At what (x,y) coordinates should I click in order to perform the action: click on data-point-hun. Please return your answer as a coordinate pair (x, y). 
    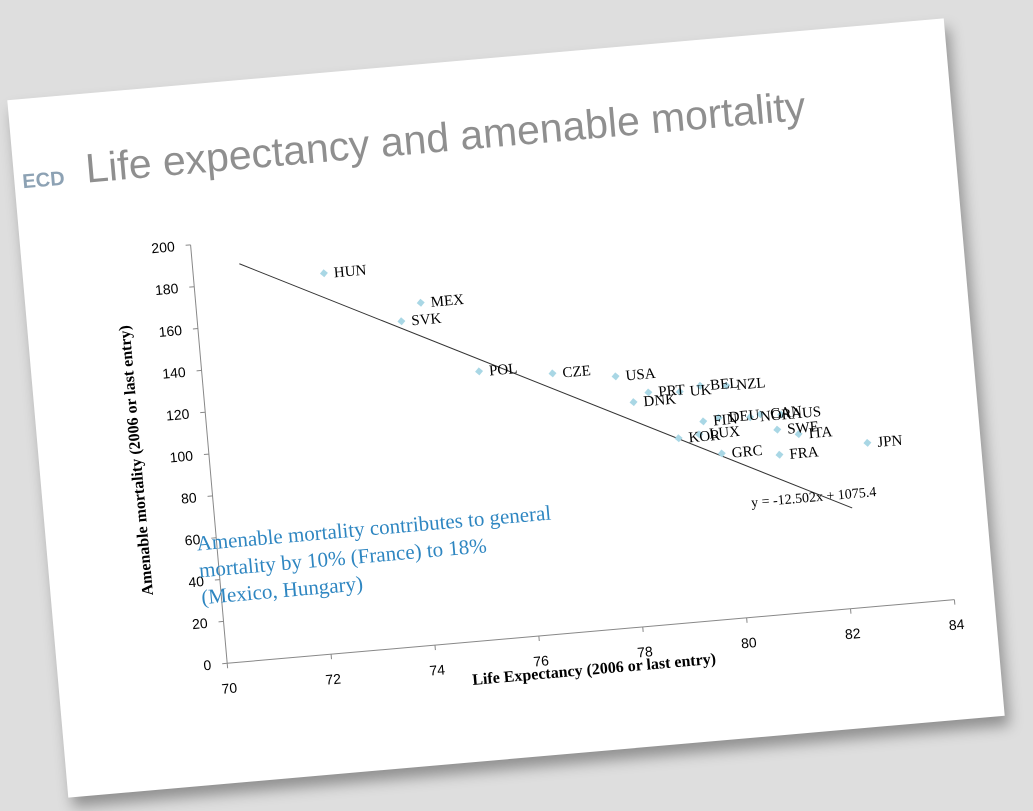
    Looking at the image, I should click on (323, 273).